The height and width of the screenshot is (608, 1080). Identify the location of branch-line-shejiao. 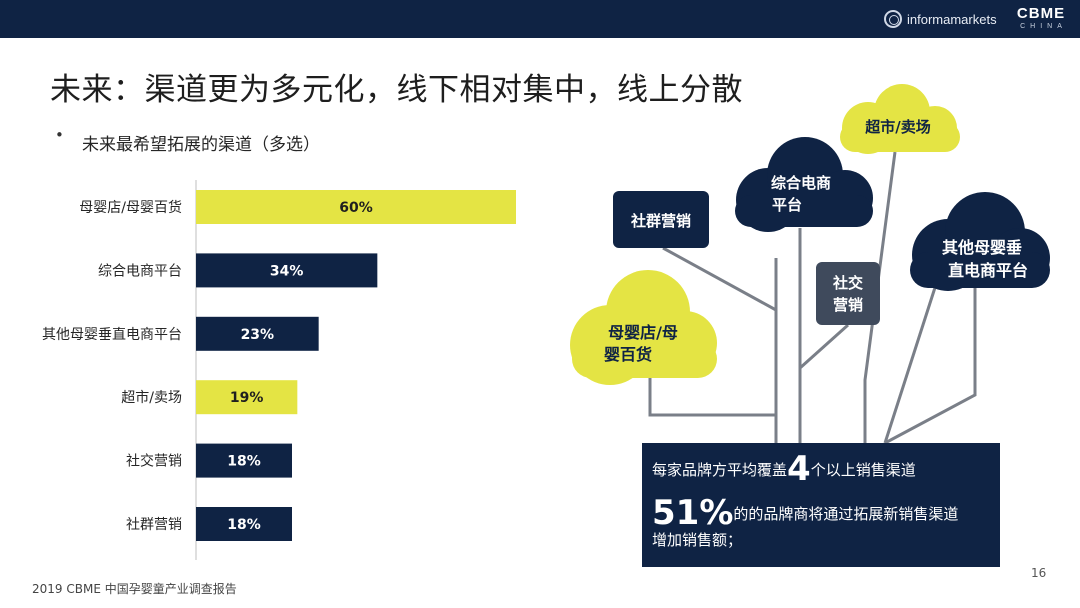
(824, 346).